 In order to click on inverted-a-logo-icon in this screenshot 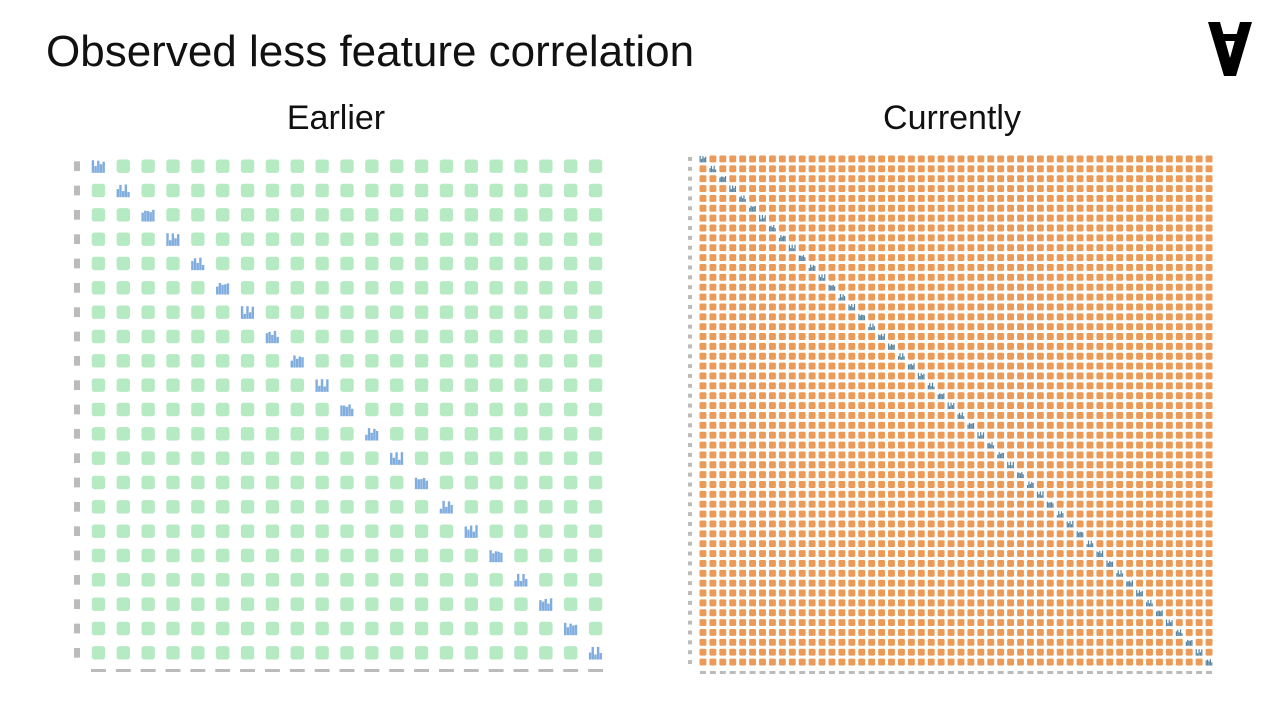, I will do `click(1230, 49)`.